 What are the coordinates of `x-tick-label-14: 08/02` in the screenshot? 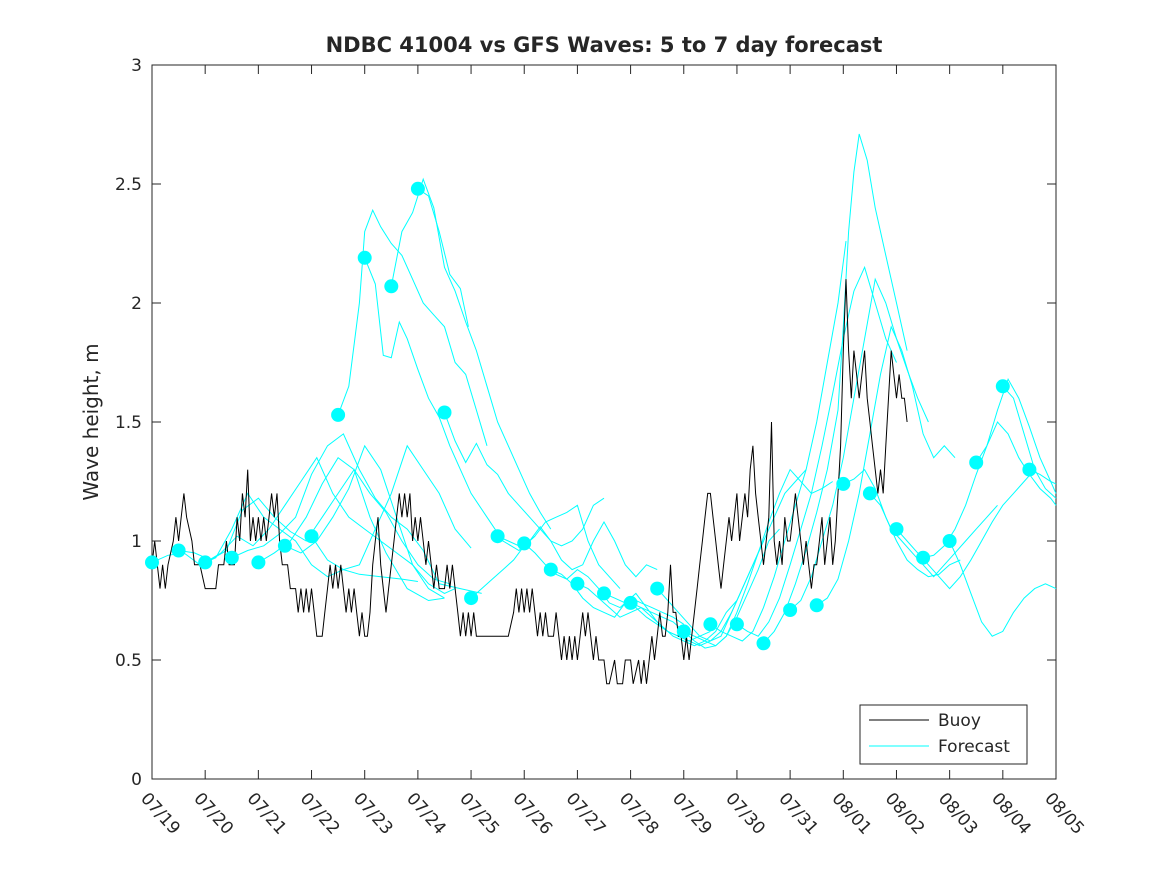 It's located at (905, 814).